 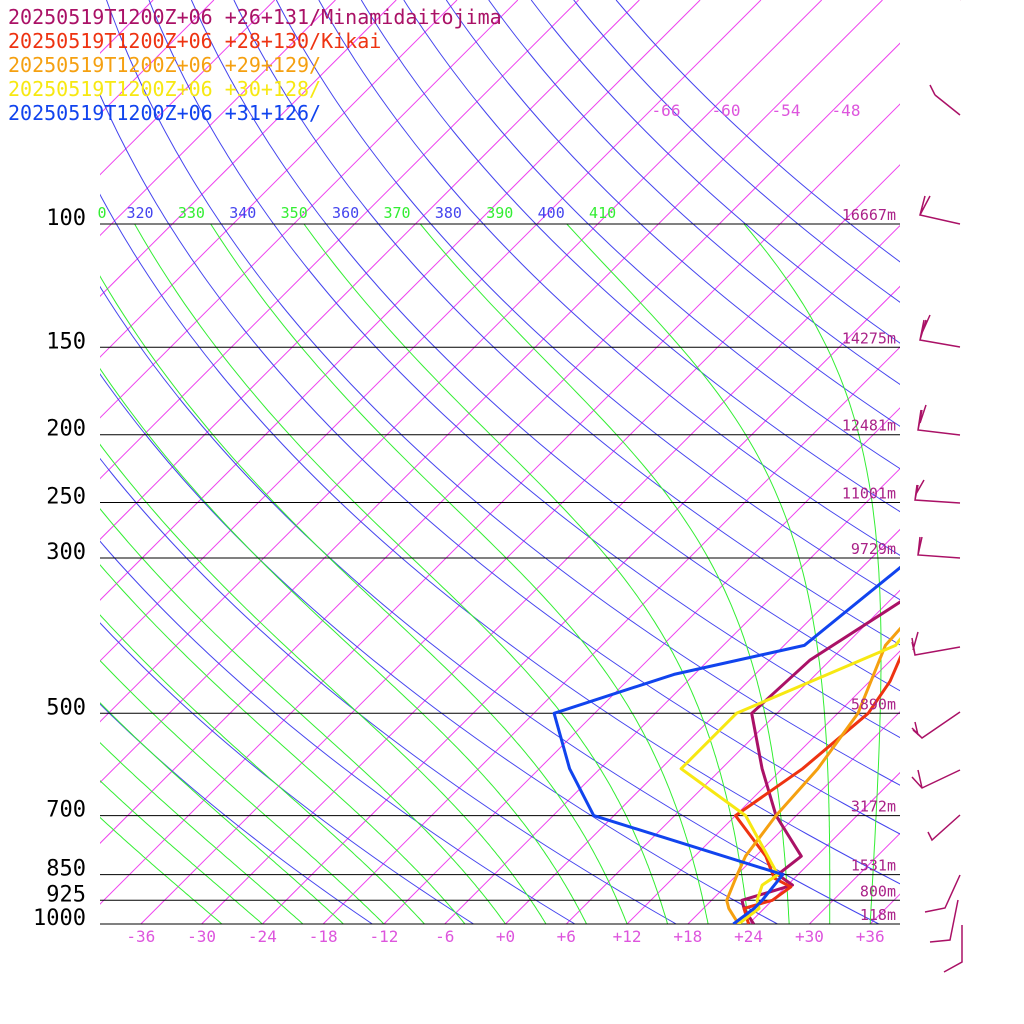 What do you see at coordinates (383, 936) in the screenshot?
I see `temperature-tick-label: -12` at bounding box center [383, 936].